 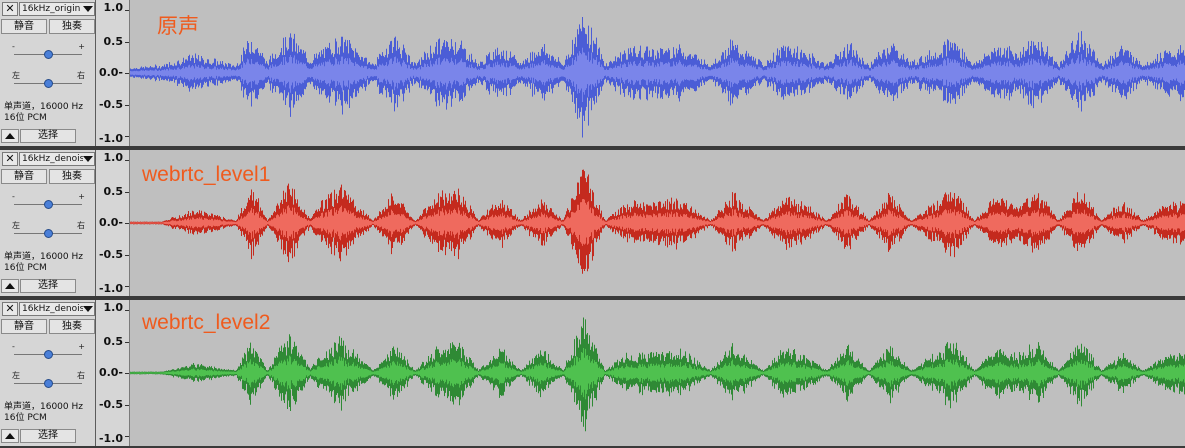 I want to click on gain-minus-label: -, so click(x=13, y=346).